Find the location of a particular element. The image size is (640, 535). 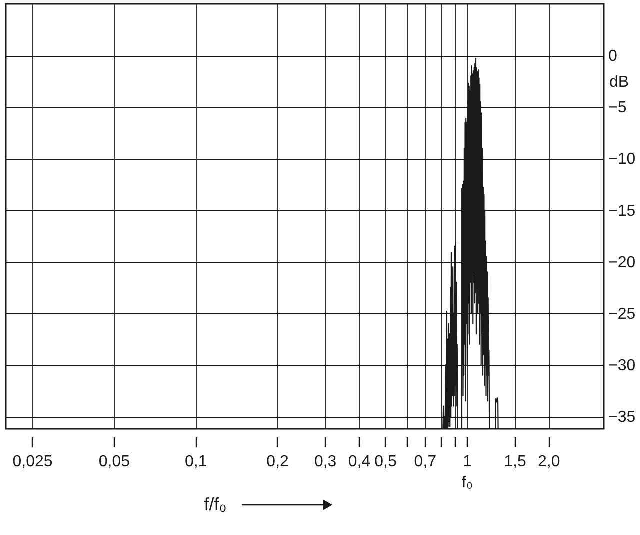

y-tick-label: −35 is located at coordinates (622, 417).